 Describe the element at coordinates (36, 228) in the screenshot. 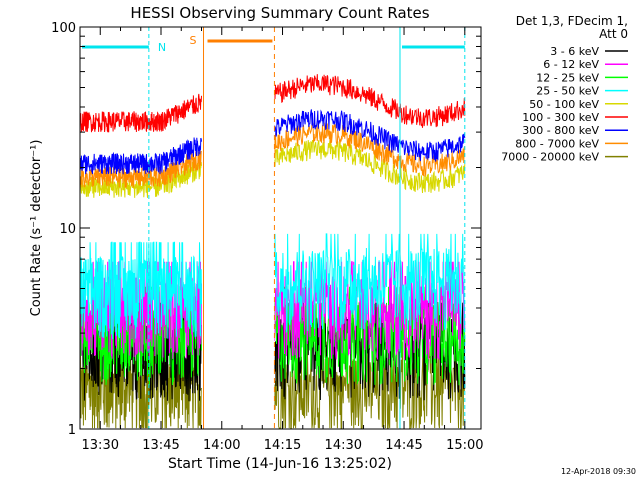

I see `y-axis-label: Count Rate (s⁻¹ detector⁻¹)` at that location.